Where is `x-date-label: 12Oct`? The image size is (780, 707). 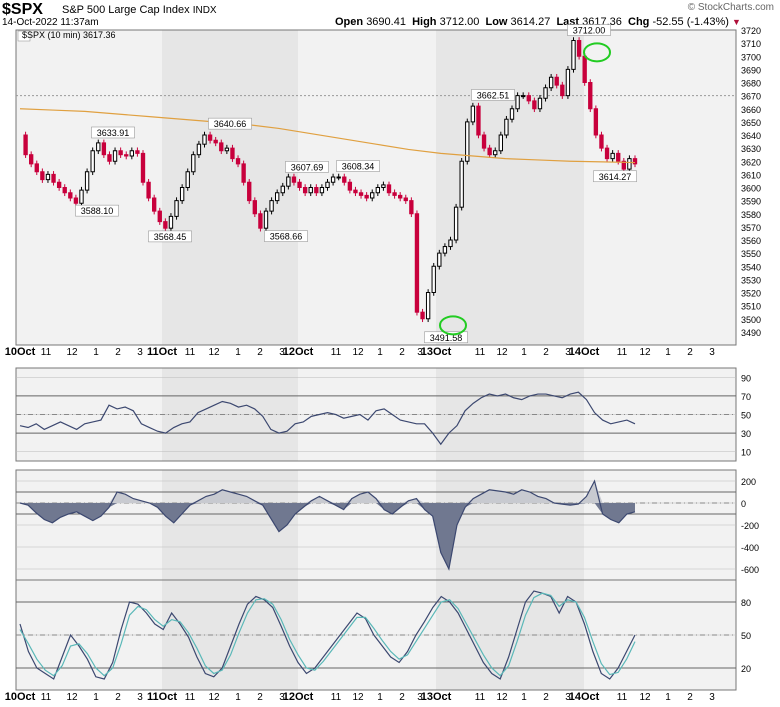
x-date-label: 12Oct is located at coordinates (298, 352).